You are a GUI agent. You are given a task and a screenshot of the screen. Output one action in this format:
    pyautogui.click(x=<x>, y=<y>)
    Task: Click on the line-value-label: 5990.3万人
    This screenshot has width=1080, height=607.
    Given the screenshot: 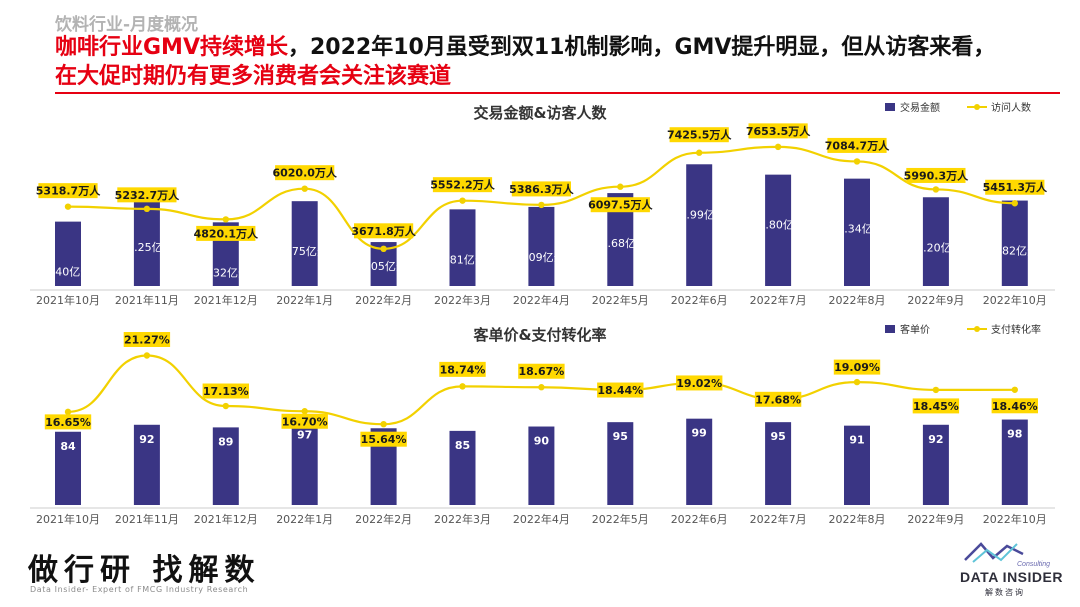 What is the action you would take?
    pyautogui.click(x=936, y=175)
    